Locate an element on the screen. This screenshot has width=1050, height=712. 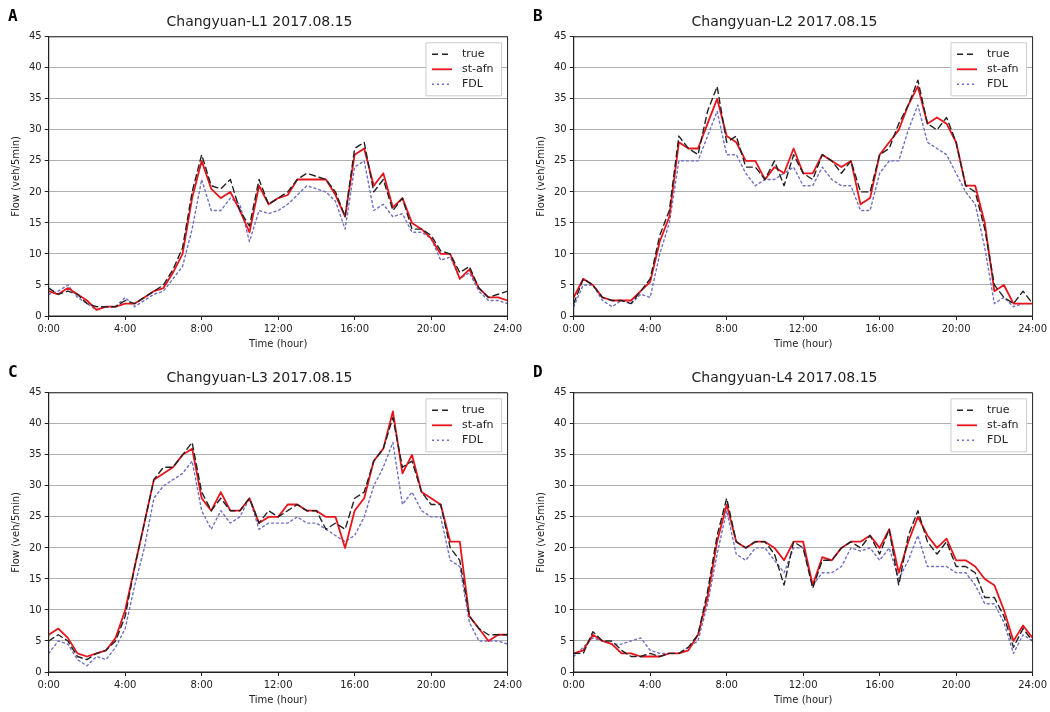
text: C is located at coordinates (13, 371).